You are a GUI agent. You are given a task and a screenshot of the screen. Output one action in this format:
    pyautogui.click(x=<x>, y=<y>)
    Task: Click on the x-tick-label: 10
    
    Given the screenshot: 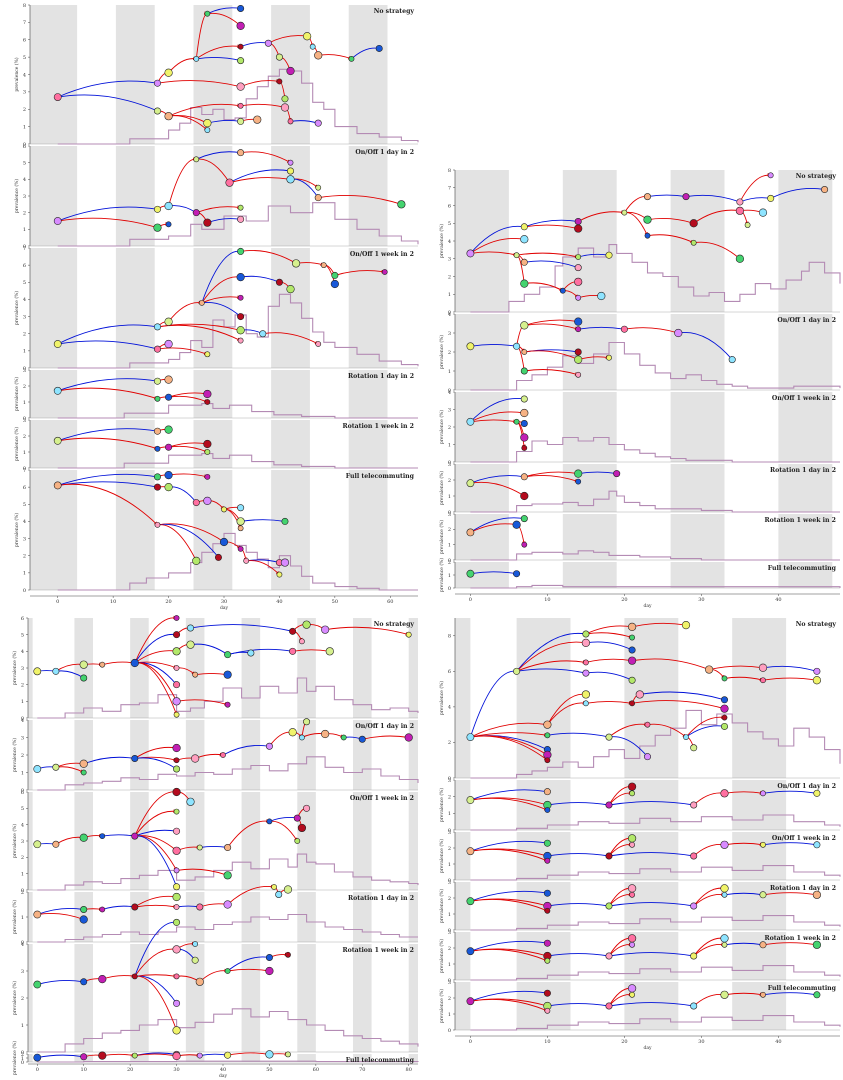 What is the action you would take?
    pyautogui.click(x=547, y=600)
    